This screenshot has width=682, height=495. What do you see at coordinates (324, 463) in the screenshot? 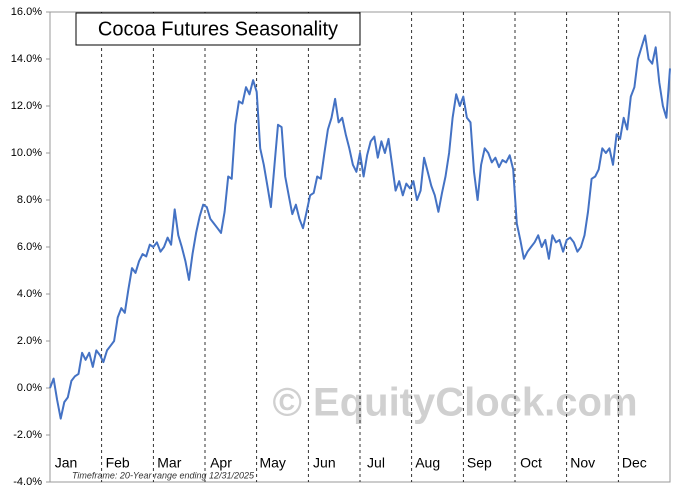
I see `x-tick-label: Jun` at bounding box center [324, 463].